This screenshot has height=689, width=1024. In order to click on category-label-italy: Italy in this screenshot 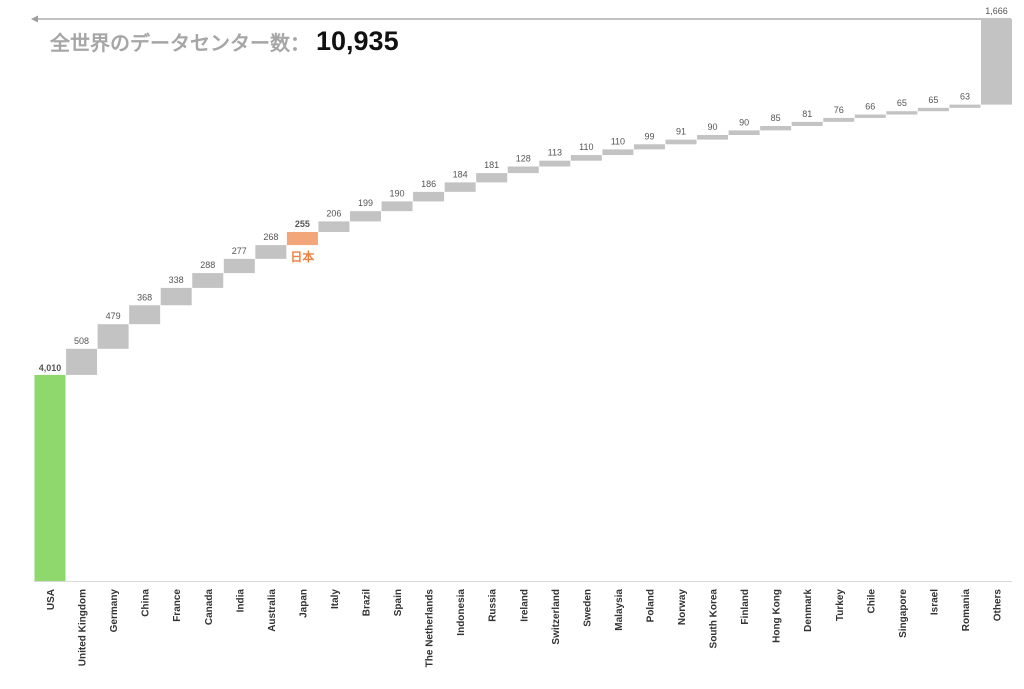, I will do `click(335, 599)`.